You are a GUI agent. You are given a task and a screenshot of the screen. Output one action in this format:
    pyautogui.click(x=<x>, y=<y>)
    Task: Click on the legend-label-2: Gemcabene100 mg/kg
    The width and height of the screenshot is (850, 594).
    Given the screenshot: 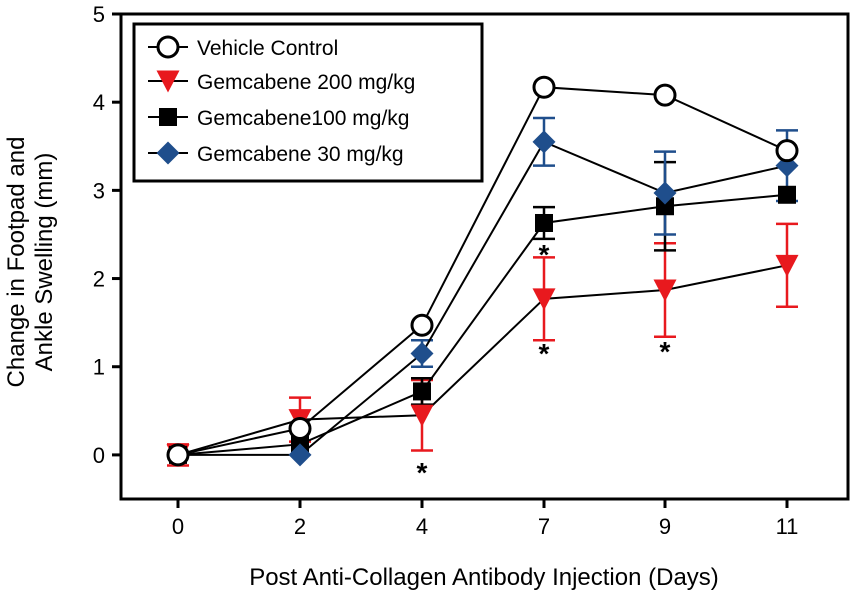 What is the action you would take?
    pyautogui.click(x=303, y=118)
    